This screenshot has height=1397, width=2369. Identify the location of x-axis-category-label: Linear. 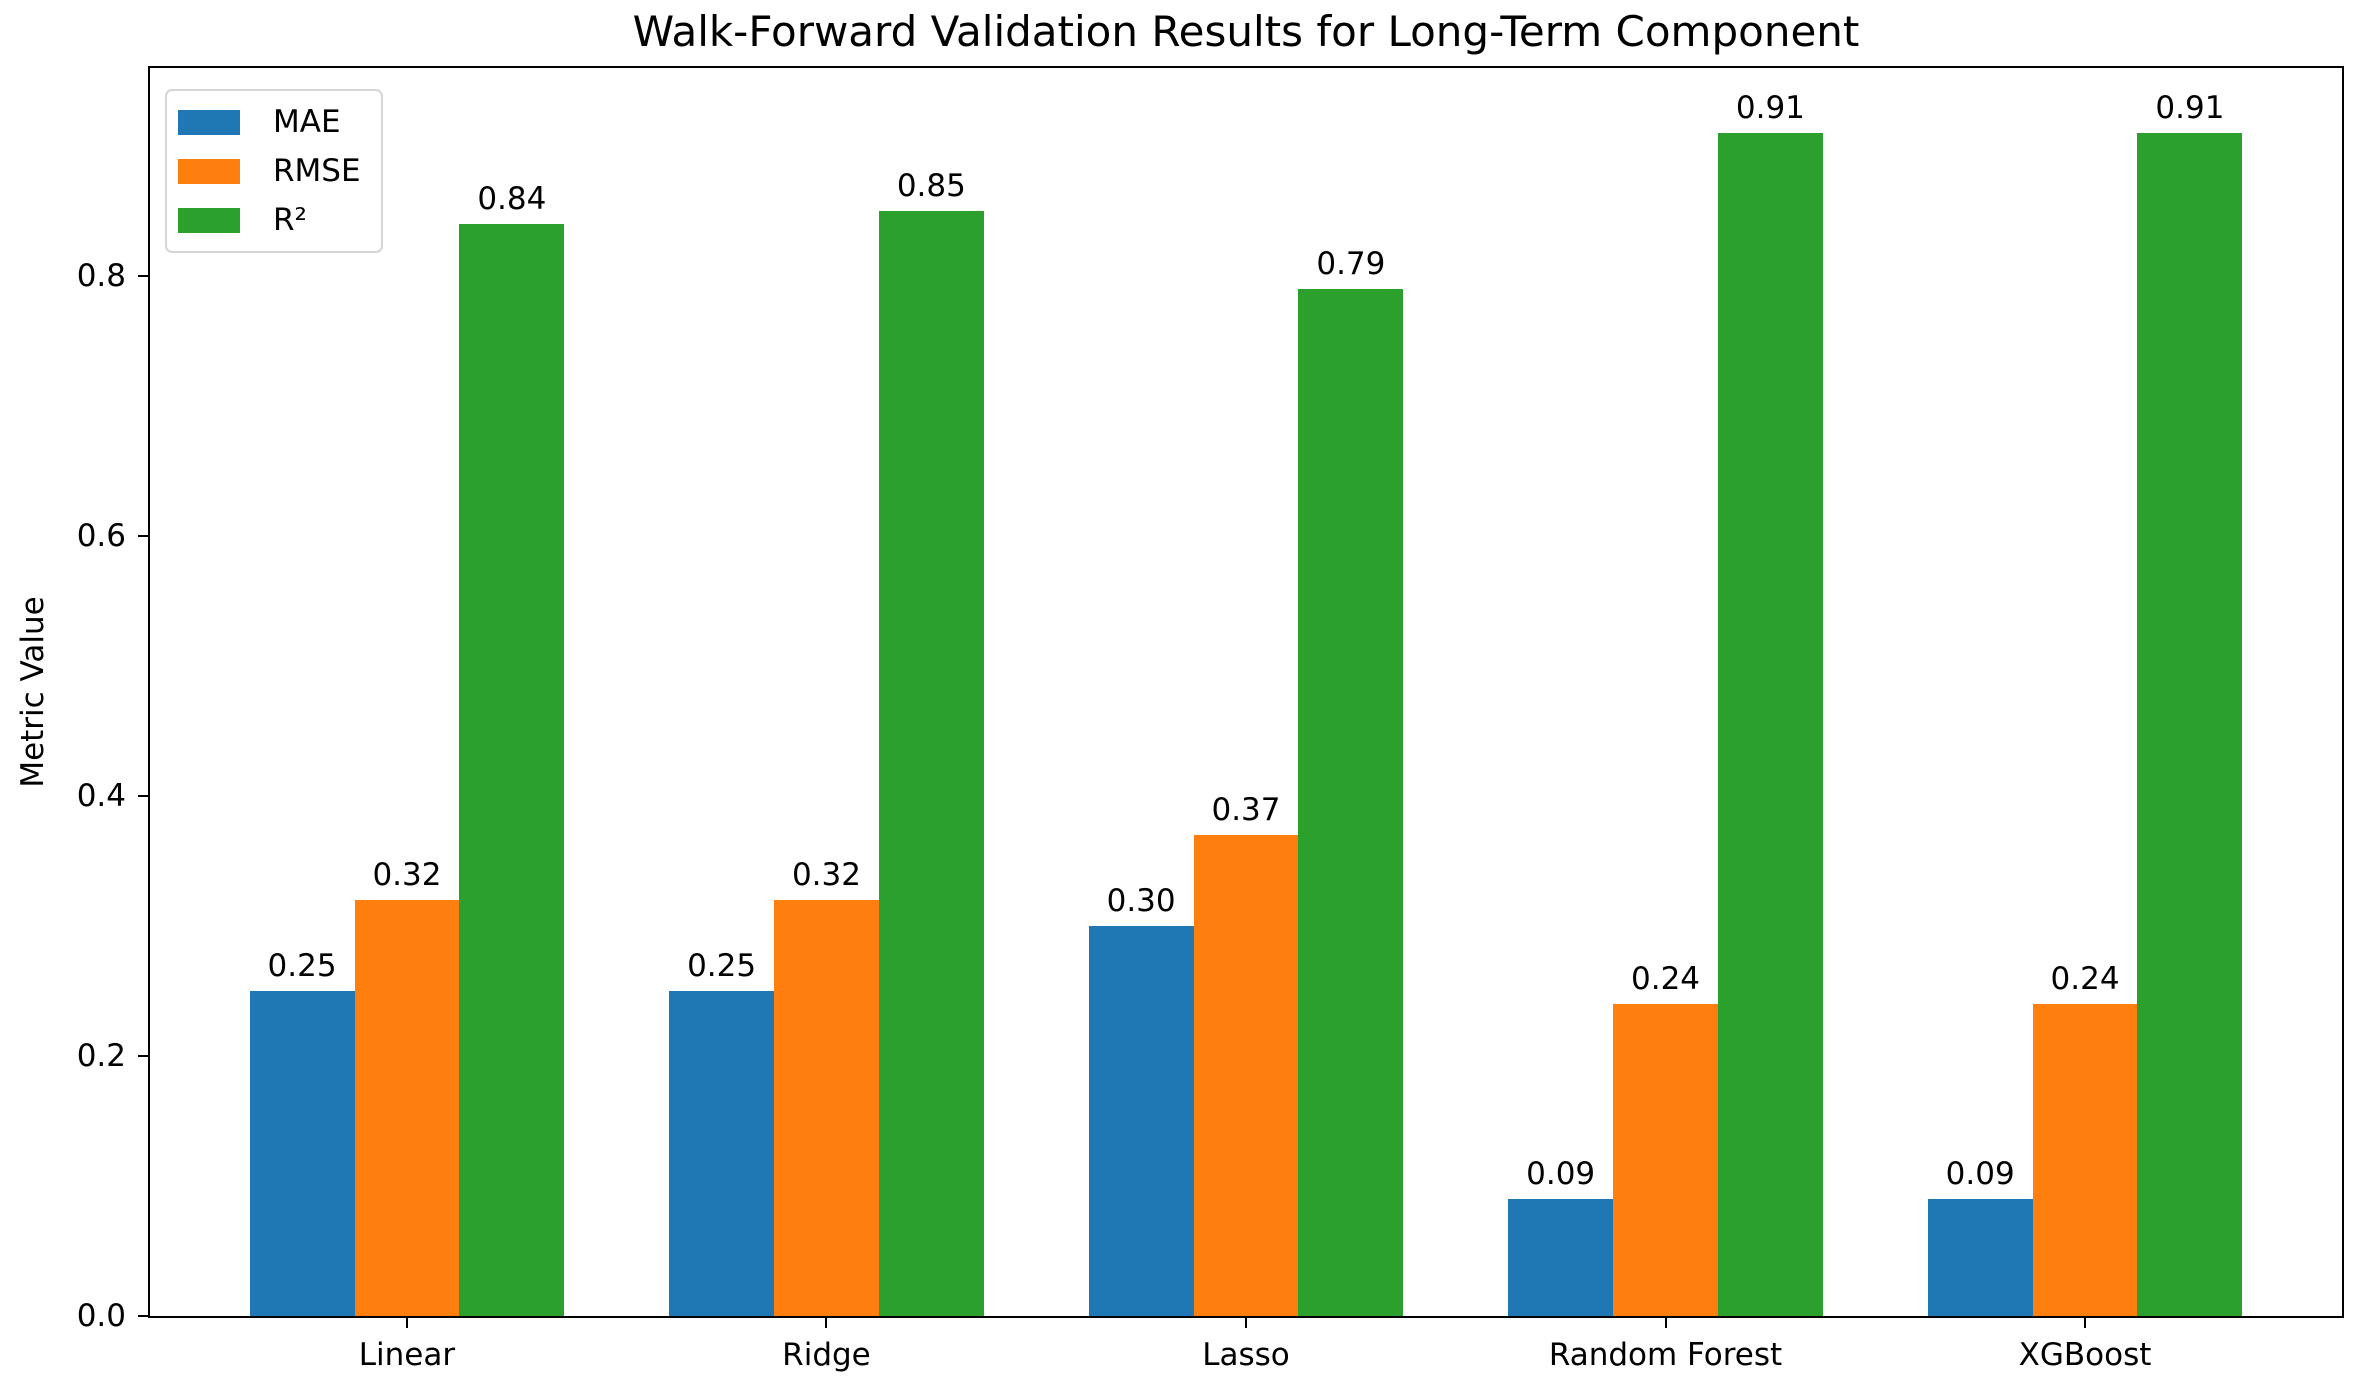
(407, 1355).